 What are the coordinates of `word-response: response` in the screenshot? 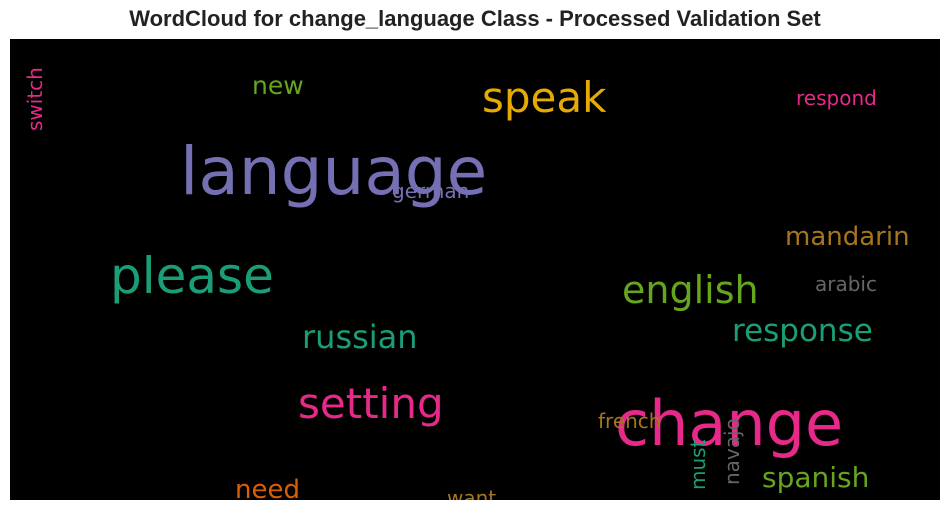 It's located at (802, 331).